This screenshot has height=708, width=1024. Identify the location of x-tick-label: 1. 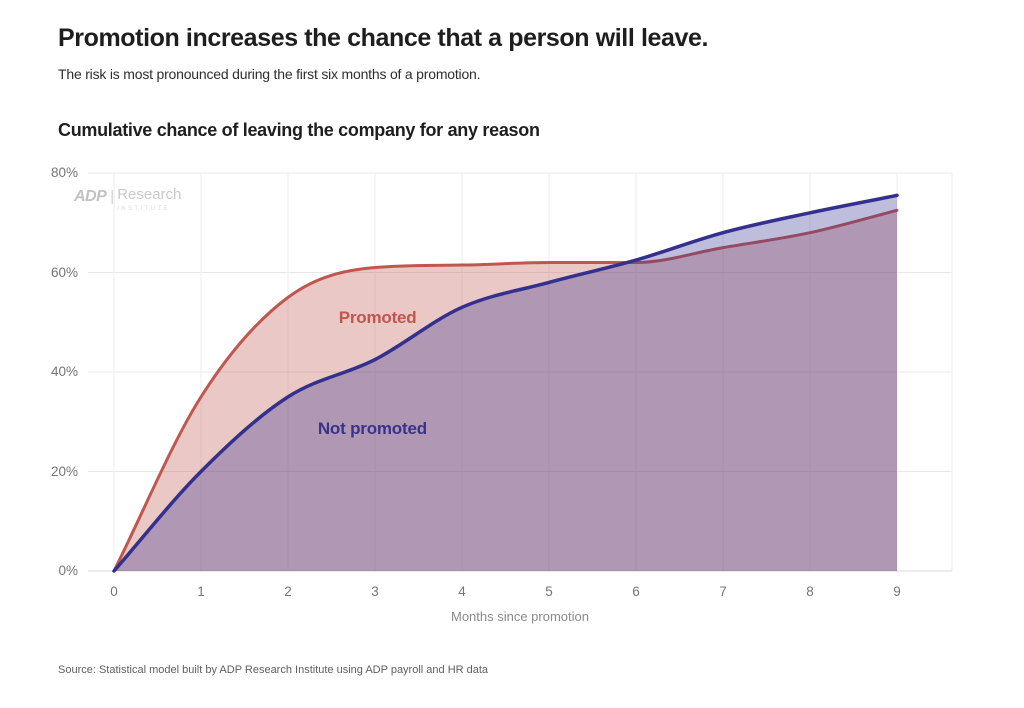
(201, 591).